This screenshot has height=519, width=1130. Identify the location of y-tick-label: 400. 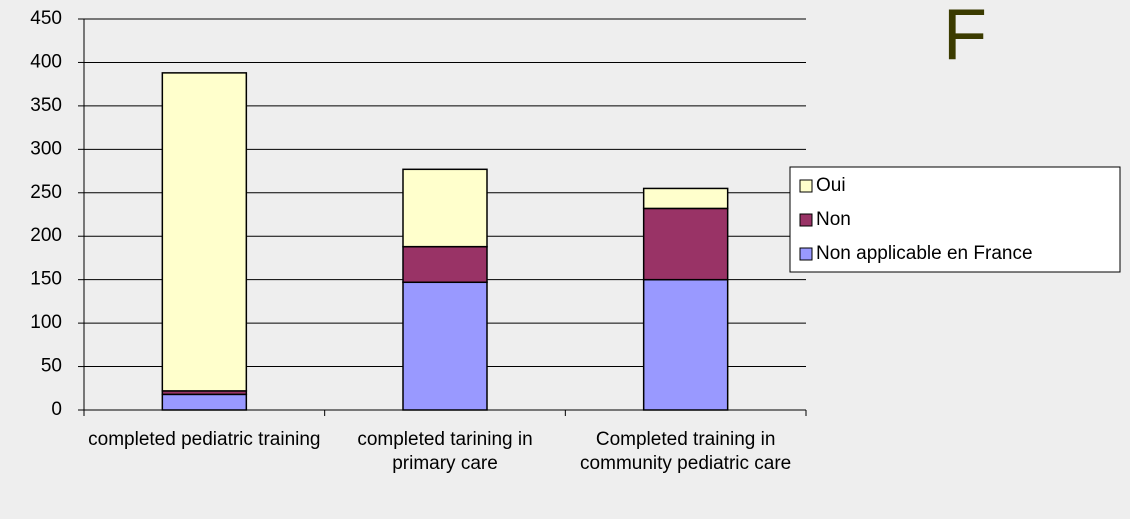
(46, 61).